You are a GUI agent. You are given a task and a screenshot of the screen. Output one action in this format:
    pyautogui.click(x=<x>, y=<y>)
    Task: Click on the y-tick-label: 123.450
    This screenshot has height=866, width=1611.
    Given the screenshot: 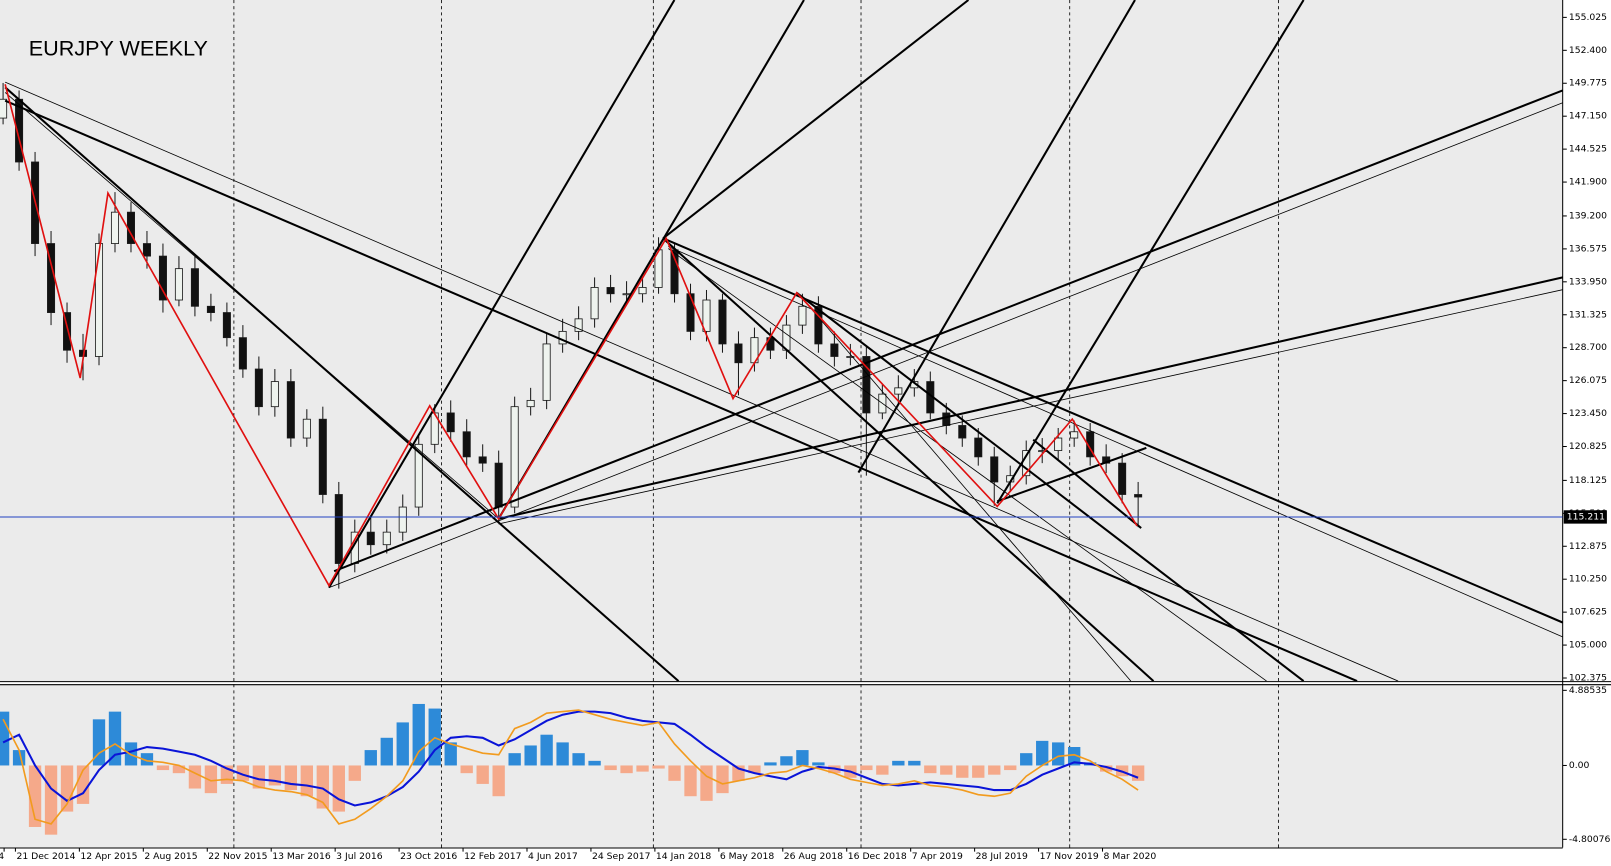 What is the action you would take?
    pyautogui.click(x=1588, y=413)
    